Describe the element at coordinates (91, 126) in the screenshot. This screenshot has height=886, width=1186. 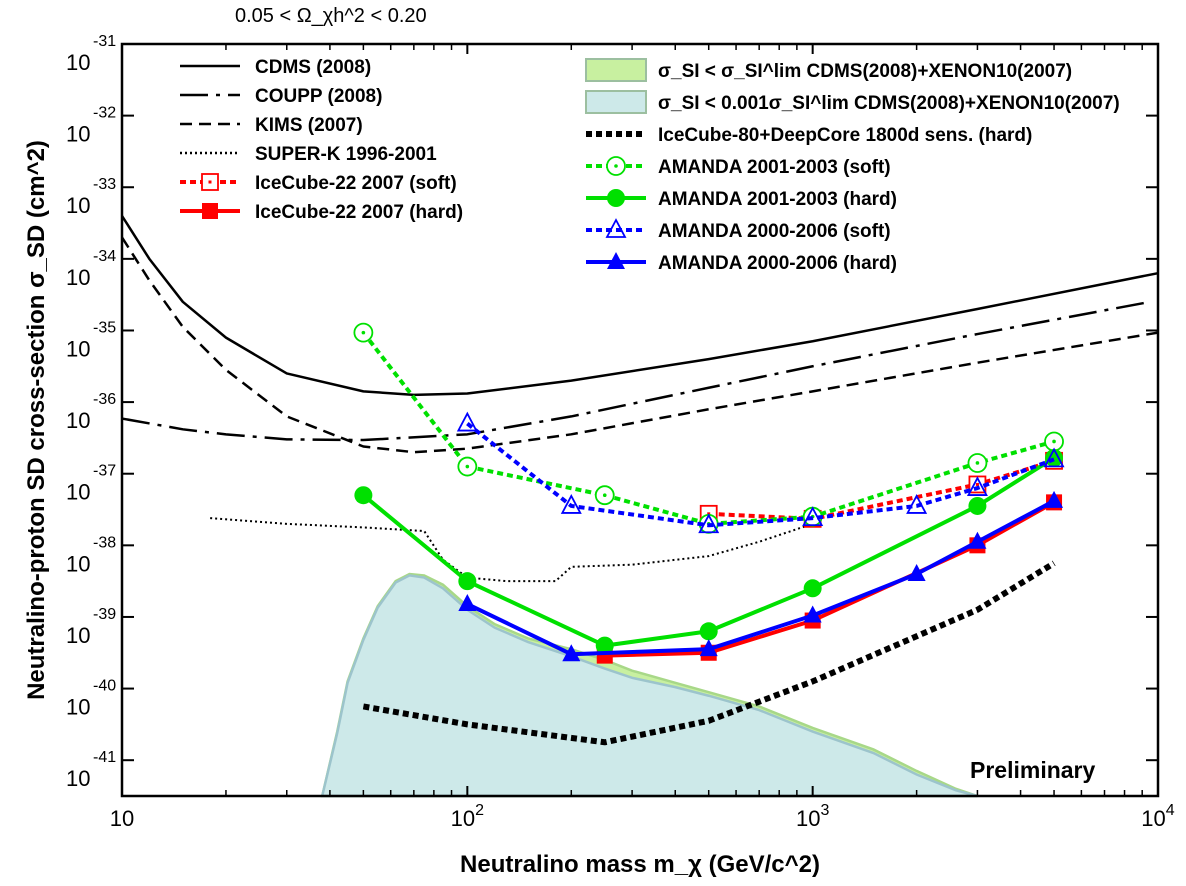
I see `y-tick-label-1: 10-32` at that location.